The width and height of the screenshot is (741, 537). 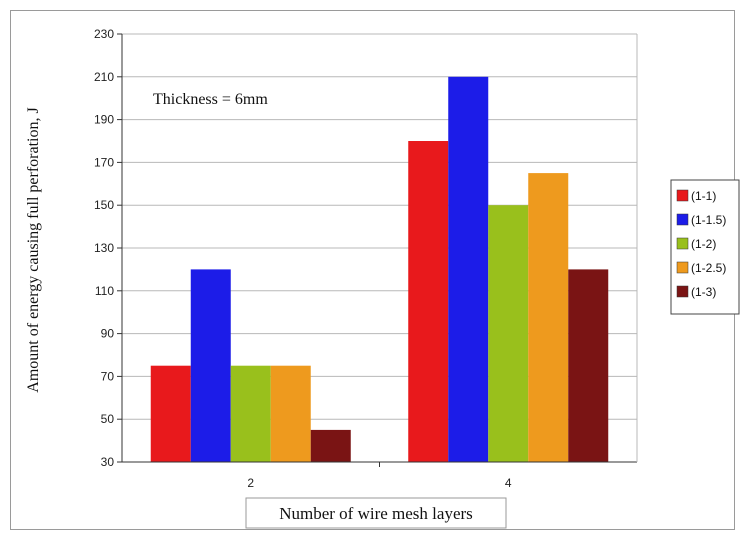 What do you see at coordinates (708, 268) in the screenshot?
I see `legend-label: (1-2.5)` at bounding box center [708, 268].